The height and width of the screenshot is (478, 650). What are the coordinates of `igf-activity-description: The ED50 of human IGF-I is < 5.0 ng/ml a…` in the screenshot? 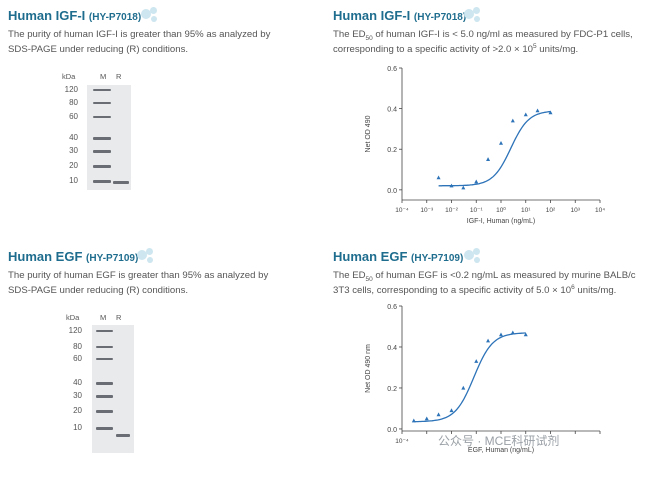 It's located at (490, 42).